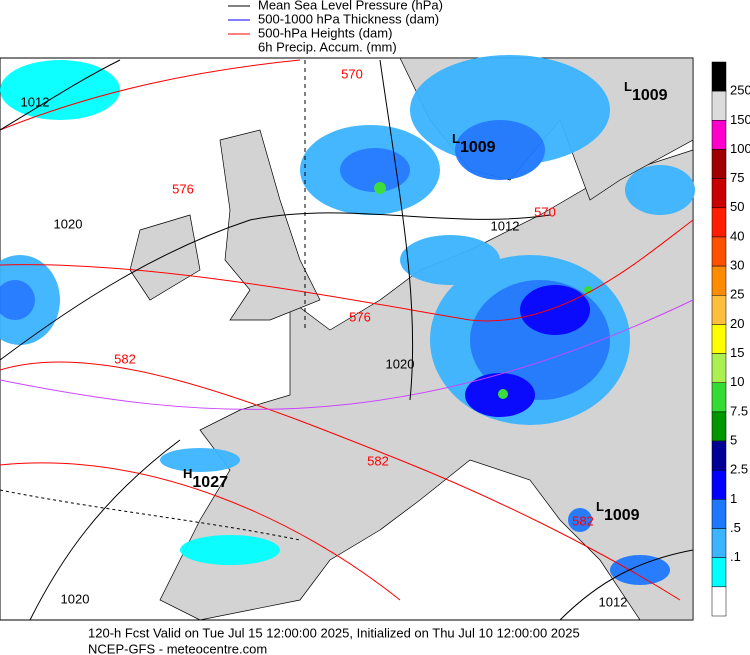 Image resolution: width=750 pixels, height=655 pixels. I want to click on colorbar-label: .1, so click(735, 556).